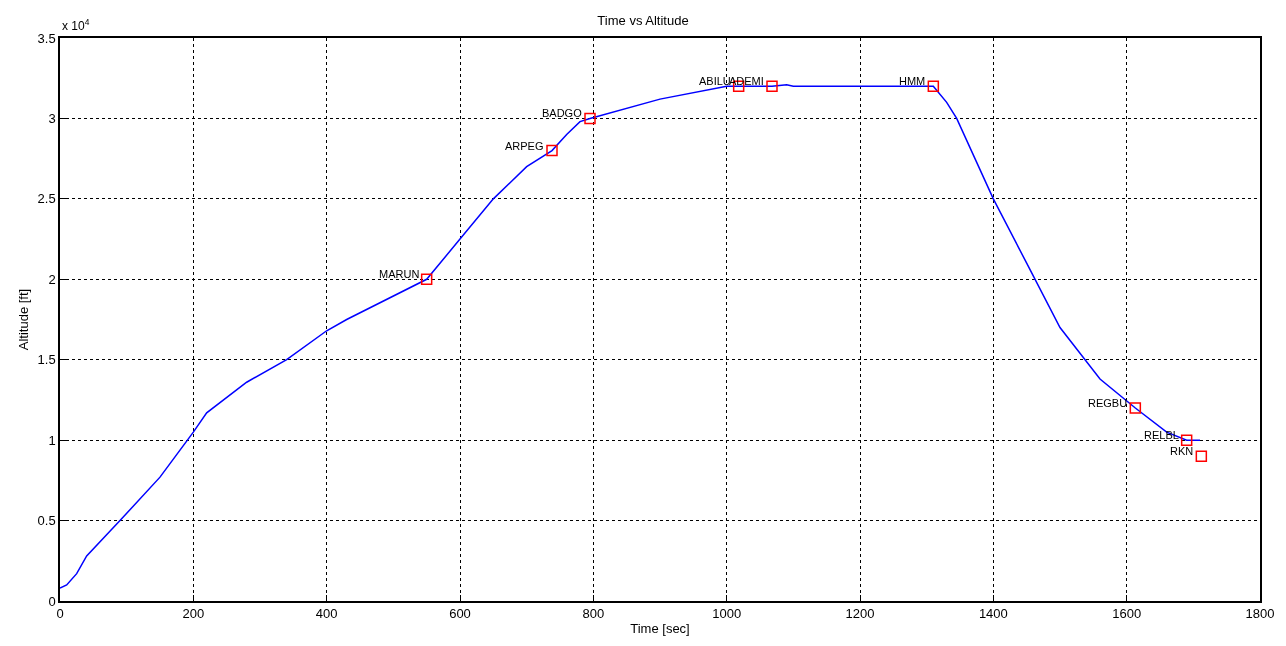  I want to click on x-tick-label: 600, so click(460, 614).